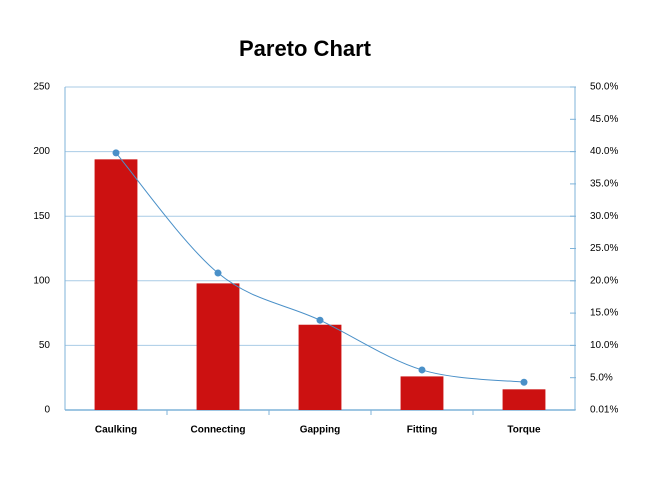  I want to click on y2-tick-label: 20.0%, so click(604, 280).